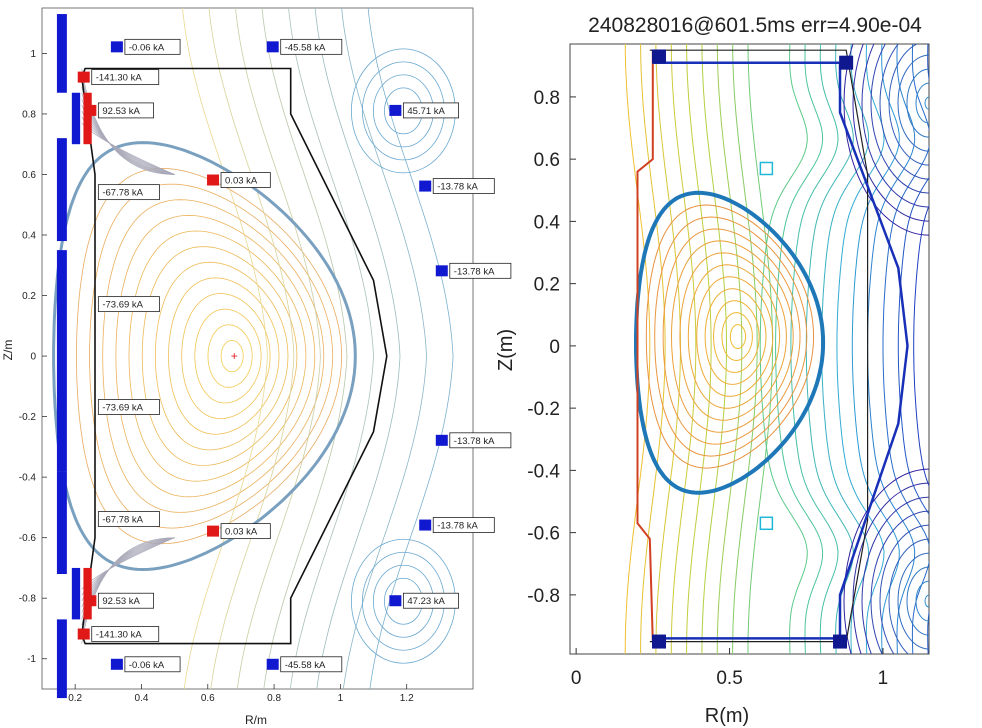 The width and height of the screenshot is (982, 728). Describe the element at coordinates (122, 520) in the screenshot. I see `left-coil-current-label: -67.78 kA` at that location.